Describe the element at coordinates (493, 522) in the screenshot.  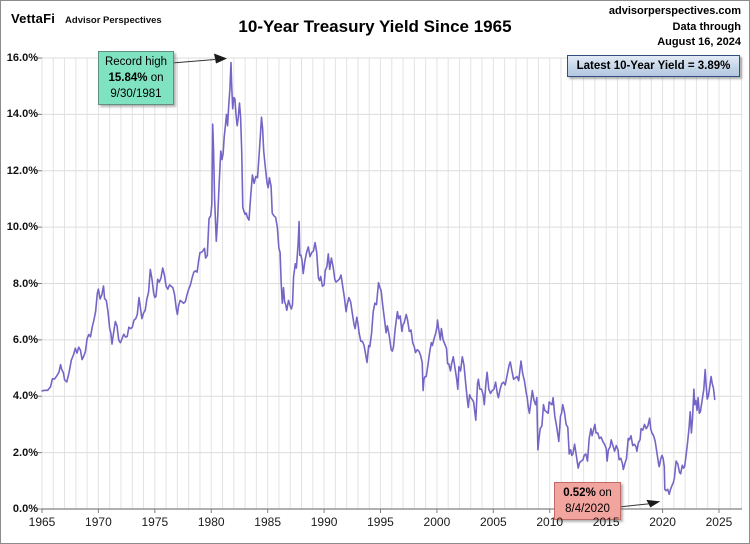
I see `x-tick-label: 2005` at that location.